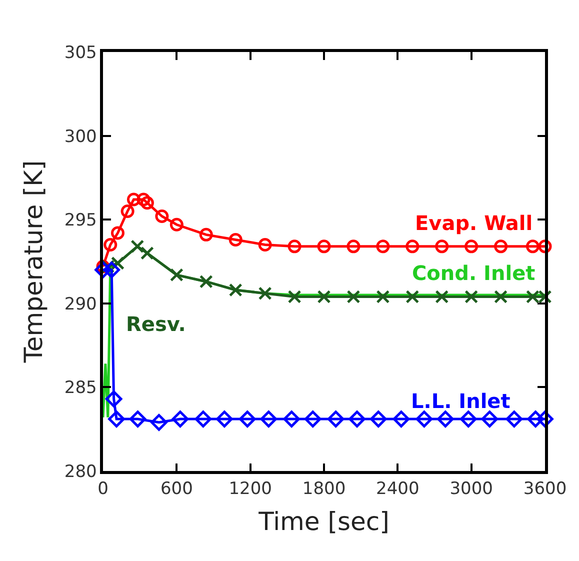  What do you see at coordinates (156, 324) in the screenshot?
I see `series-label: Resv.` at bounding box center [156, 324].